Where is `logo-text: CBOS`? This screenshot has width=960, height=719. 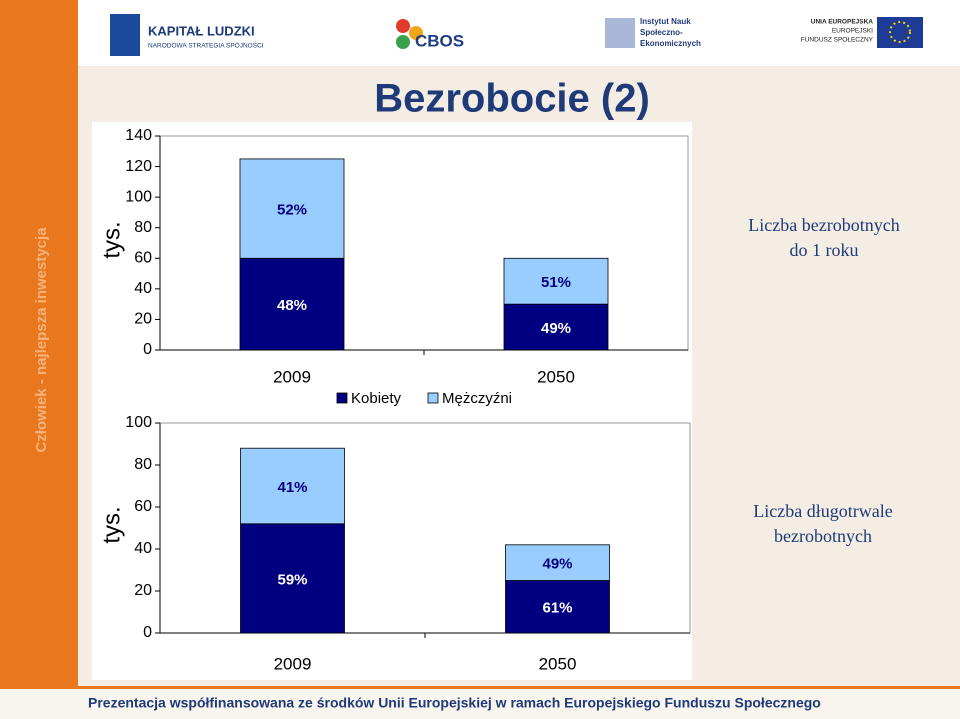
logo-text: CBOS is located at coordinates (439, 40).